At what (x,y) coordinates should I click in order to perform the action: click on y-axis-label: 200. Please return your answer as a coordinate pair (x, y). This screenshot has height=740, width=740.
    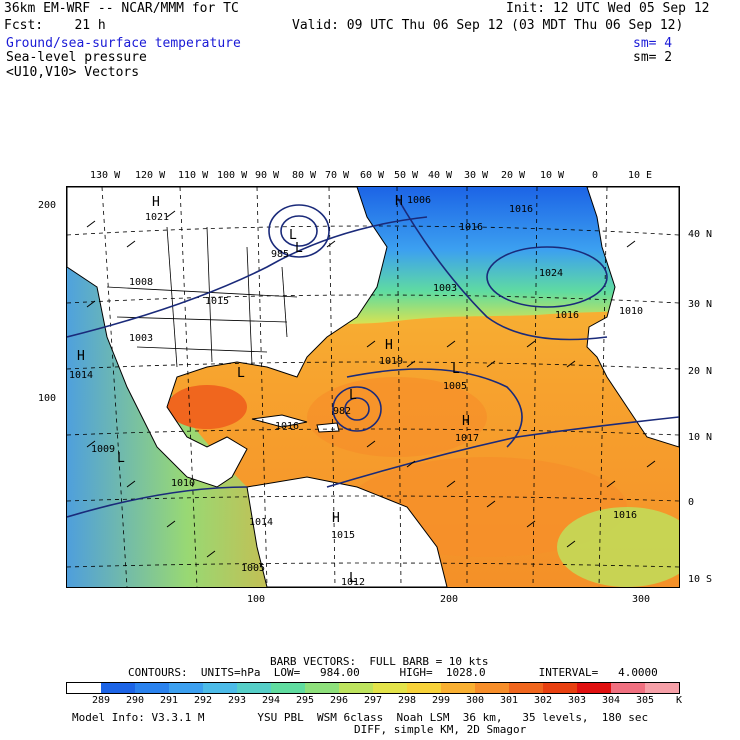
    Looking at the image, I should click on (47, 205).